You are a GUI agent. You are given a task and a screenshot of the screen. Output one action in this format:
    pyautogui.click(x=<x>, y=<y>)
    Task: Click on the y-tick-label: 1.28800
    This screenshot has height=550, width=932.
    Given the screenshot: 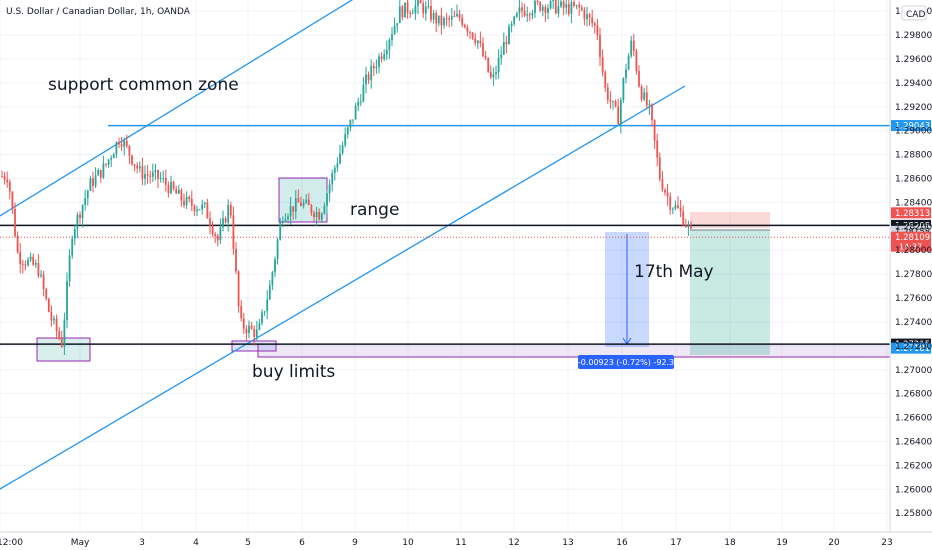 What is the action you would take?
    pyautogui.click(x=913, y=156)
    